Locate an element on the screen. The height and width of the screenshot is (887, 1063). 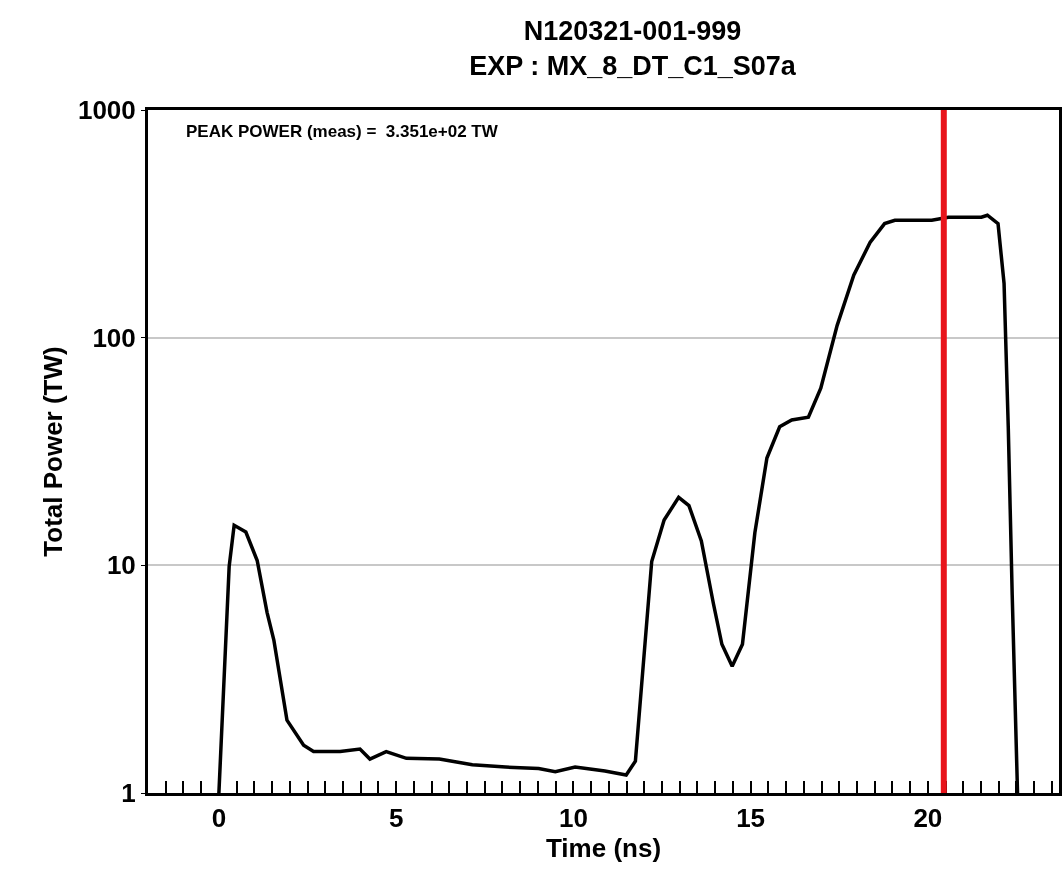
x-axis-title: Time (ns) is located at coordinates (603, 848).